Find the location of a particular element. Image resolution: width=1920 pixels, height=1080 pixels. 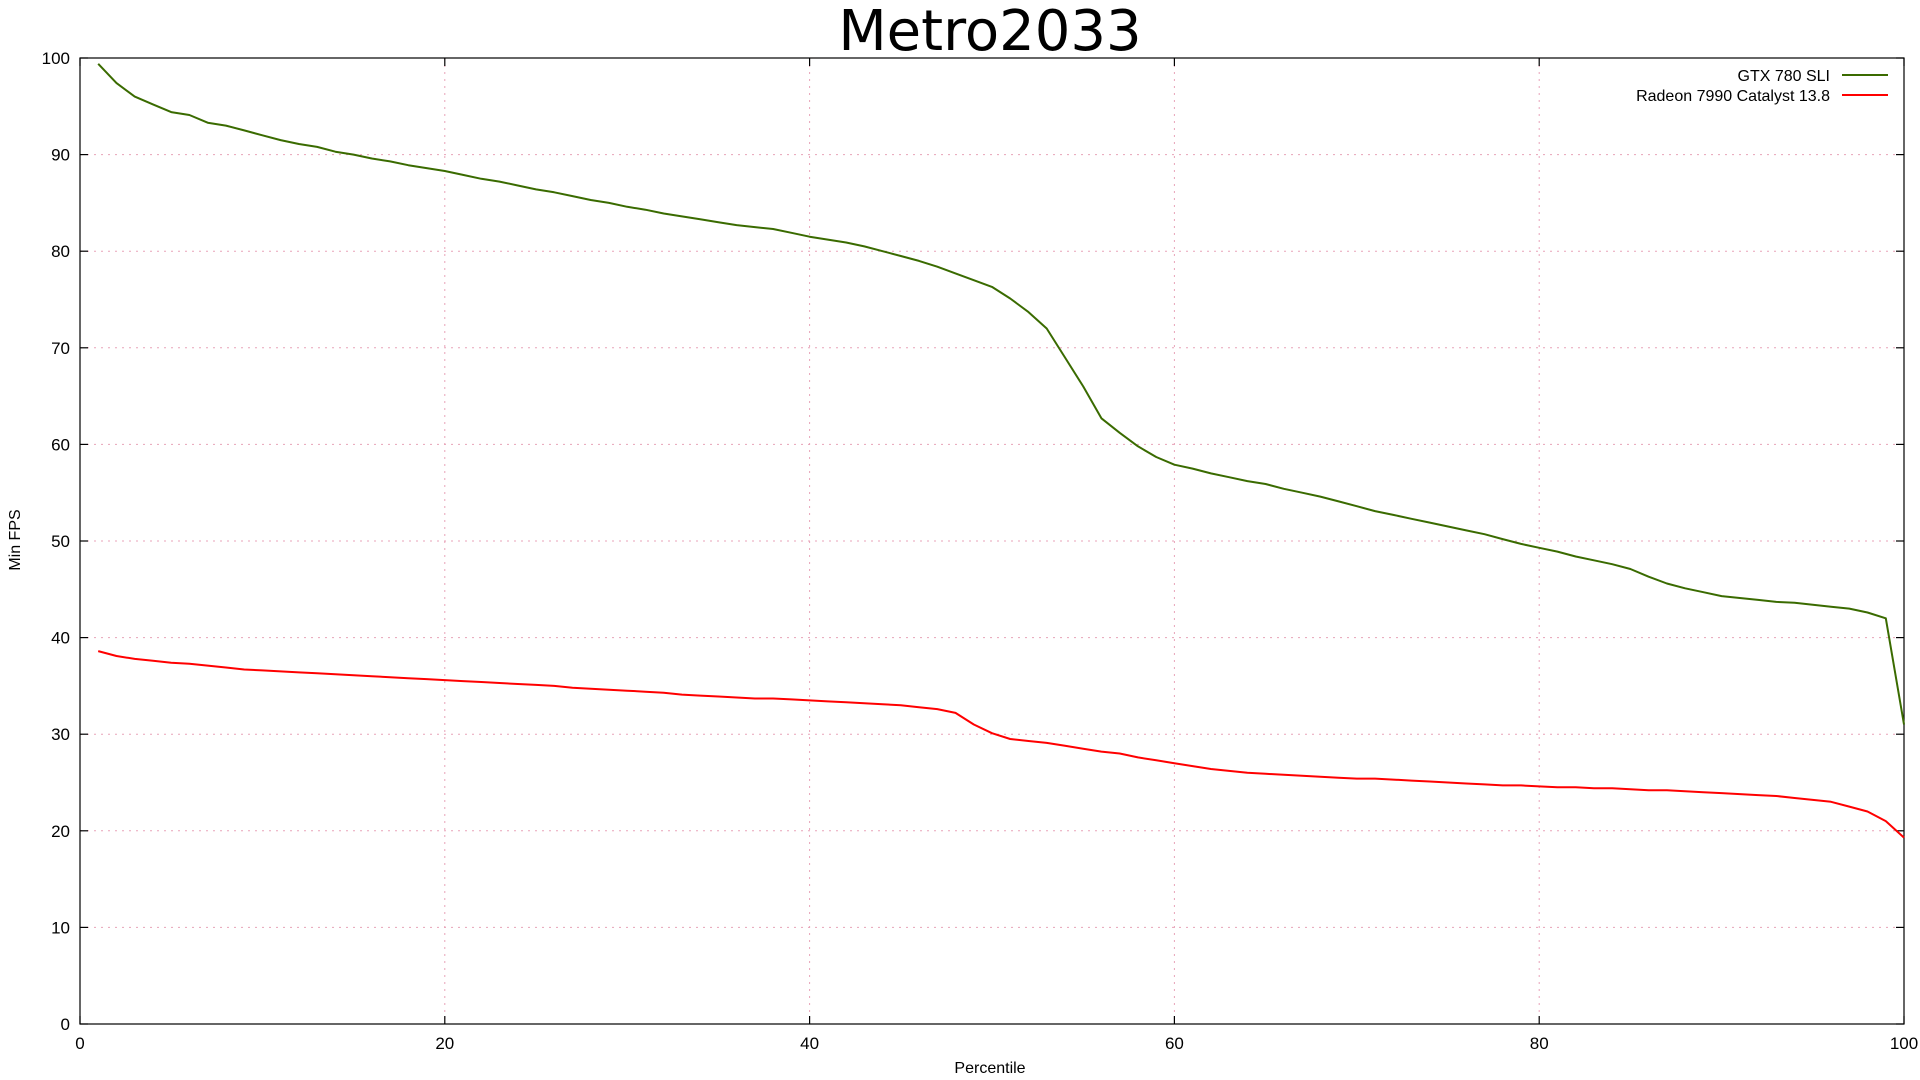

y-tick-label: 10 is located at coordinates (60, 927).